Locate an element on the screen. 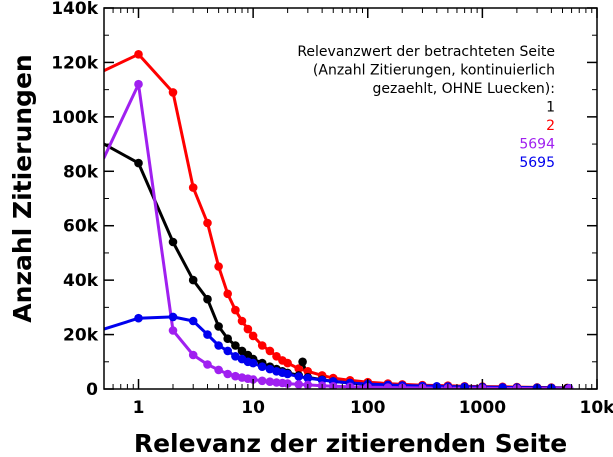 The width and height of the screenshot is (613, 457). legend-entry-1: 1 is located at coordinates (550, 108).